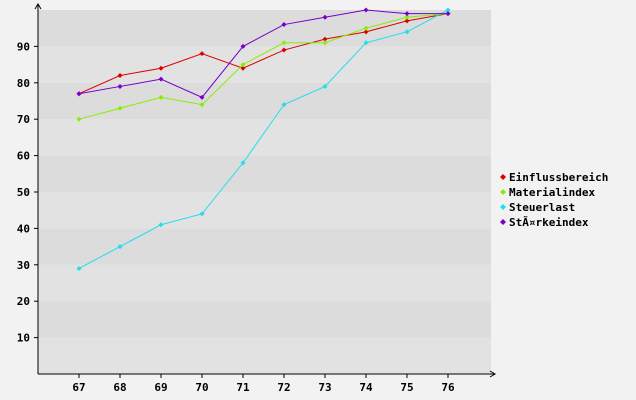 The width and height of the screenshot is (636, 400). What do you see at coordinates (243, 387) in the screenshot?
I see `x-tick-label: 71` at bounding box center [243, 387].